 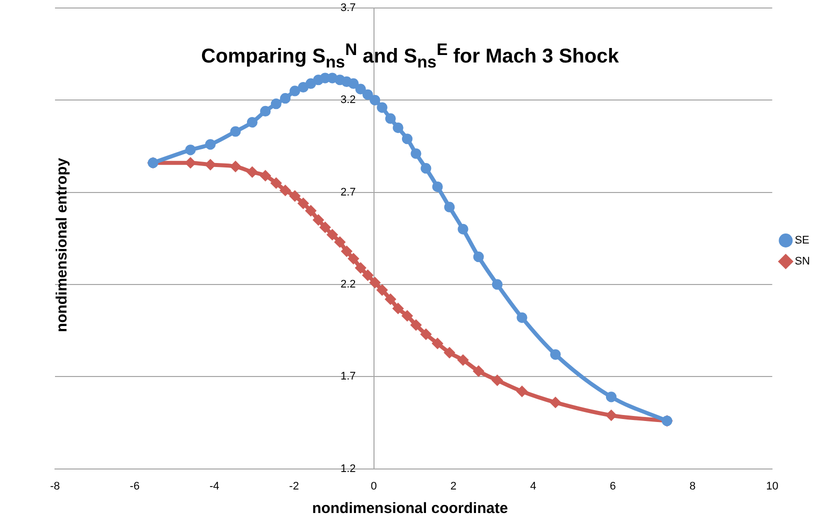 I want to click on y-tick-label: 2.2, so click(x=348, y=284).